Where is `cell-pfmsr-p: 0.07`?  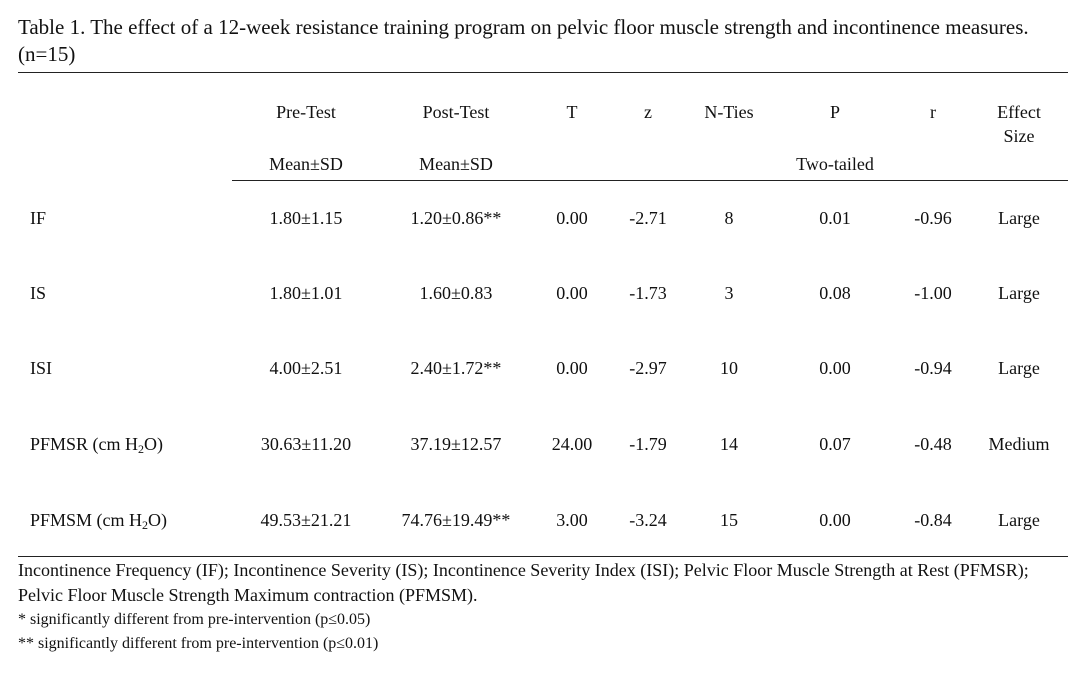 cell-pfmsr-p: 0.07 is located at coordinates (835, 444).